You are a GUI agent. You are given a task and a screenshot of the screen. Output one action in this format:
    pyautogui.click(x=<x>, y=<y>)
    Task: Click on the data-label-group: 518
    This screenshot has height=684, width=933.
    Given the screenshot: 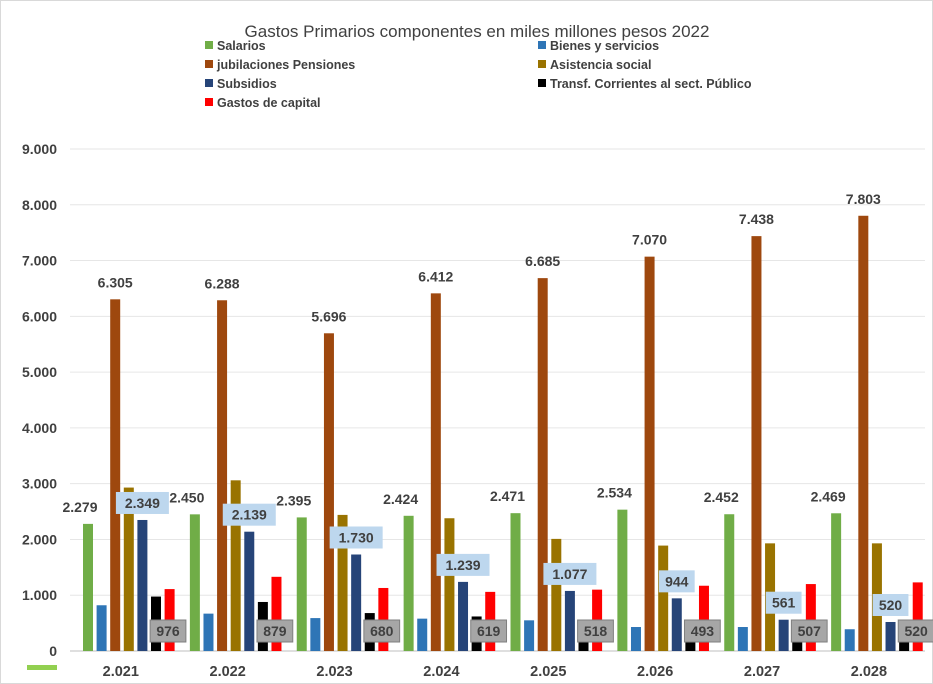 What is the action you would take?
    pyautogui.click(x=595, y=631)
    